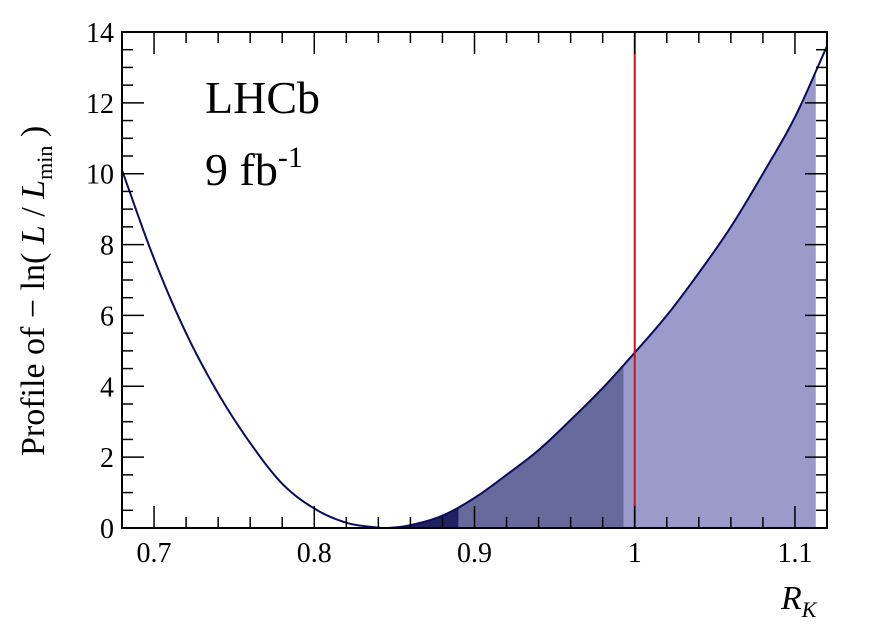 Image resolution: width=872 pixels, height=629 pixels. What do you see at coordinates (474, 553) in the screenshot?
I see `x-tick-label: 0.9` at bounding box center [474, 553].